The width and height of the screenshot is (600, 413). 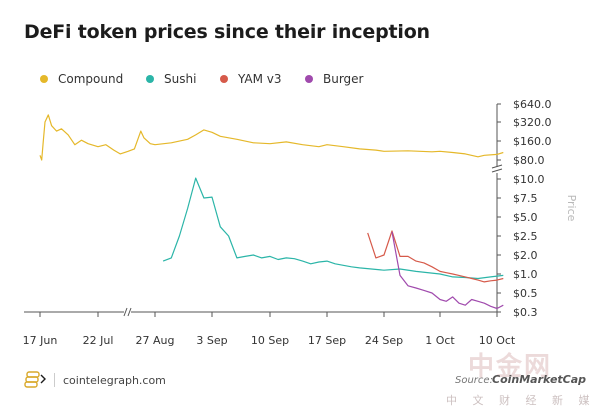 I want to click on series-line-compound, so click(x=271, y=137).